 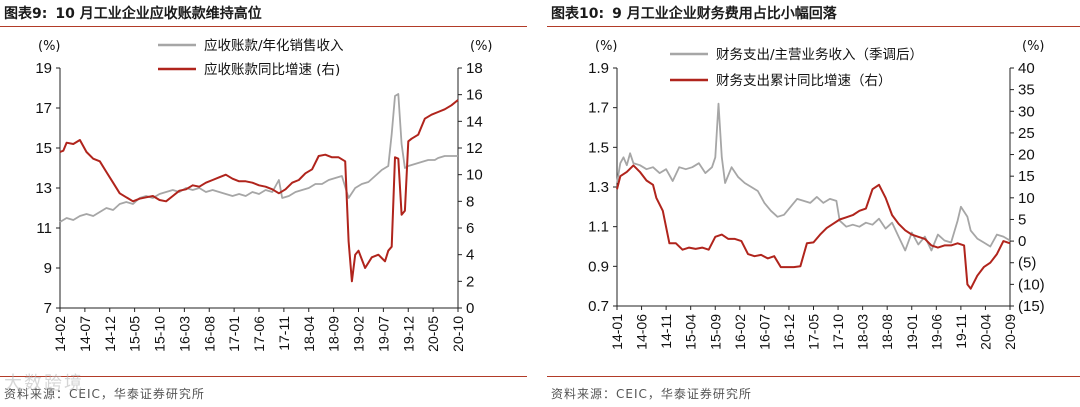 I want to click on right-tick-label: (5), so click(x=1027, y=263).